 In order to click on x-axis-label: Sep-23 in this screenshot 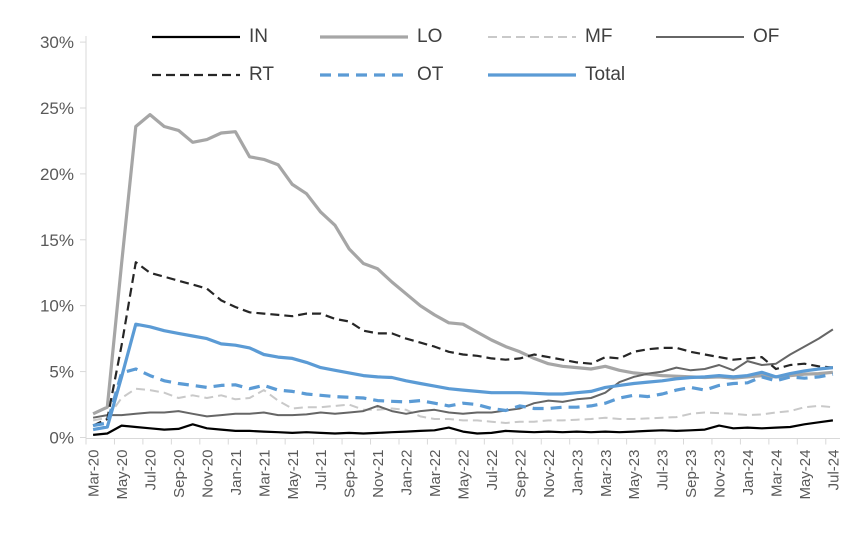, I will do `click(691, 474)`.